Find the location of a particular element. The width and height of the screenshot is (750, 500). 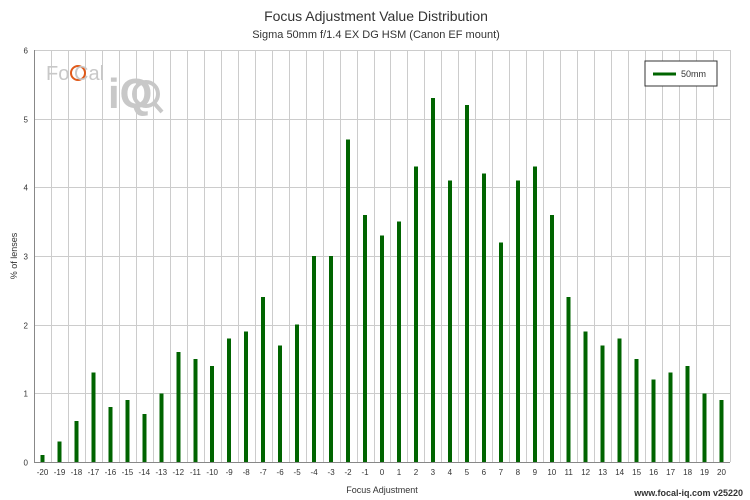

x-tick-label: 4 is located at coordinates (450, 472).